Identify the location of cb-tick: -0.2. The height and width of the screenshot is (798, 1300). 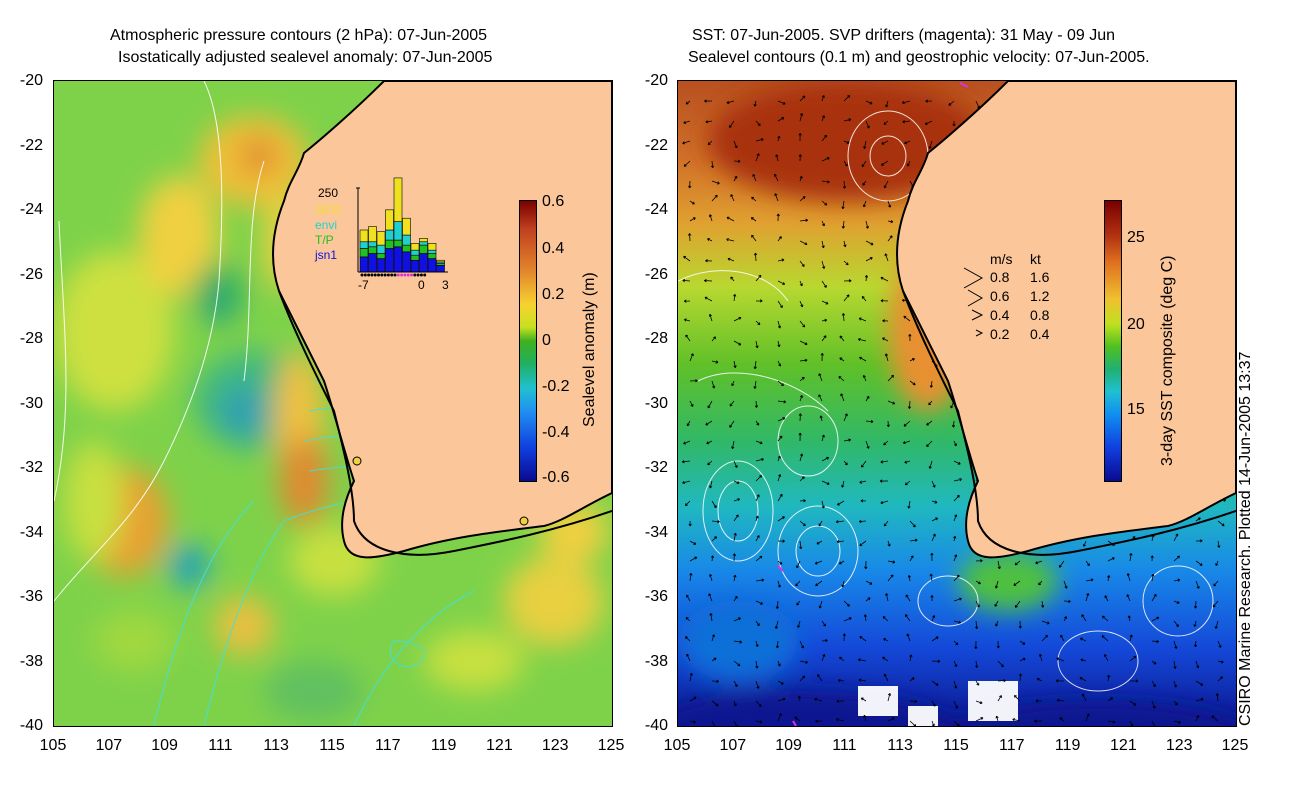
(556, 386).